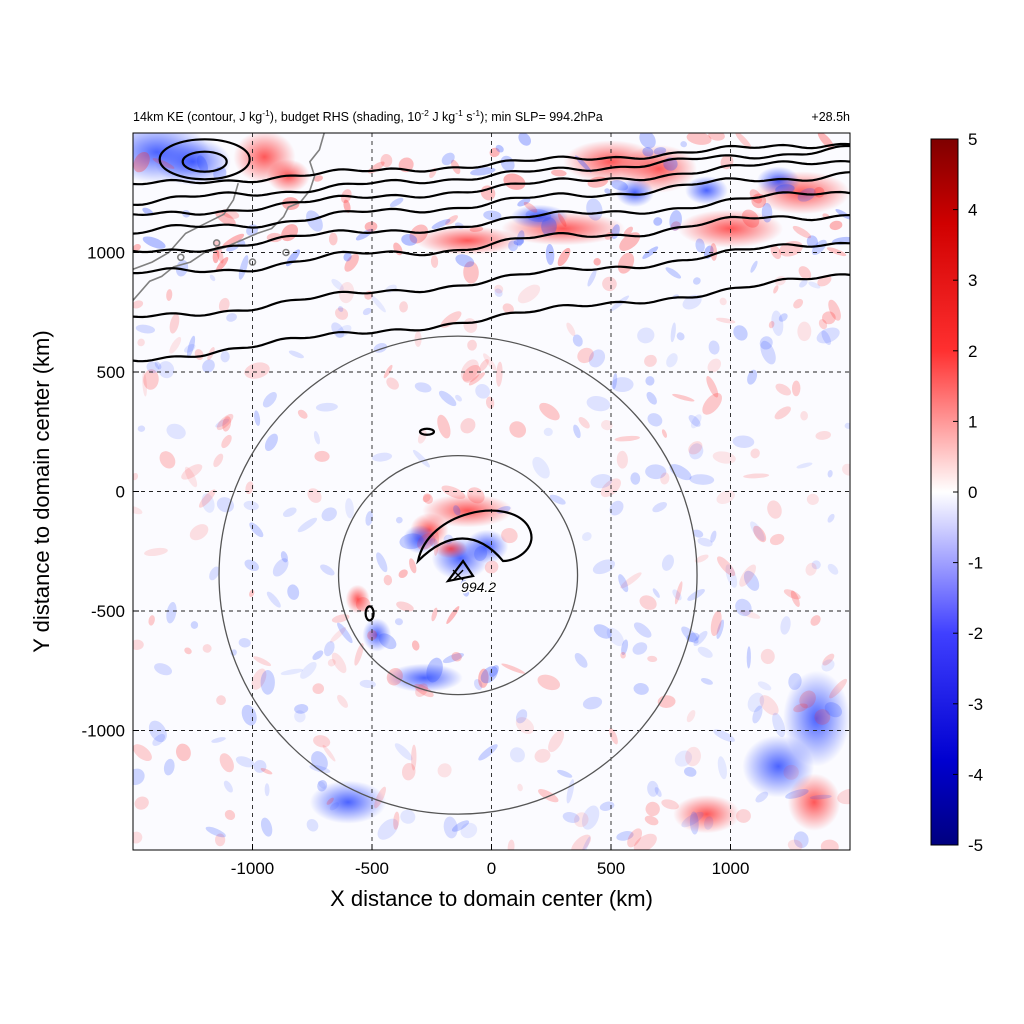 This screenshot has width=1024, height=1024. I want to click on ke-contour-storm, so click(474, 537).